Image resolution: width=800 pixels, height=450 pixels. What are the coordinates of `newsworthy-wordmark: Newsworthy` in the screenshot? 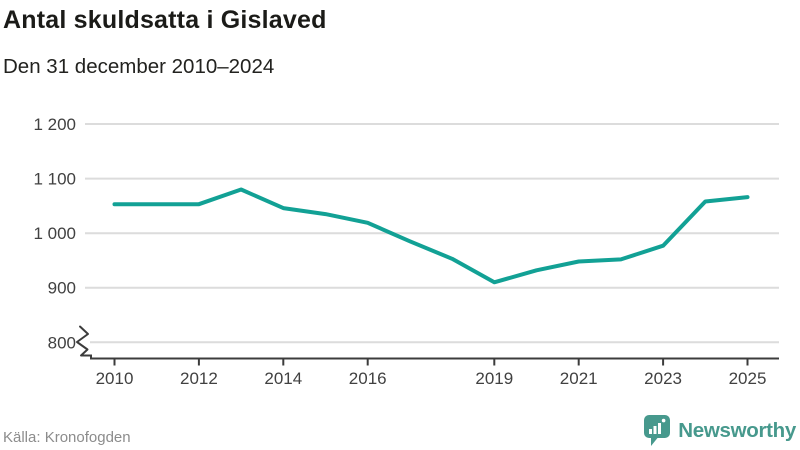 It's located at (737, 430).